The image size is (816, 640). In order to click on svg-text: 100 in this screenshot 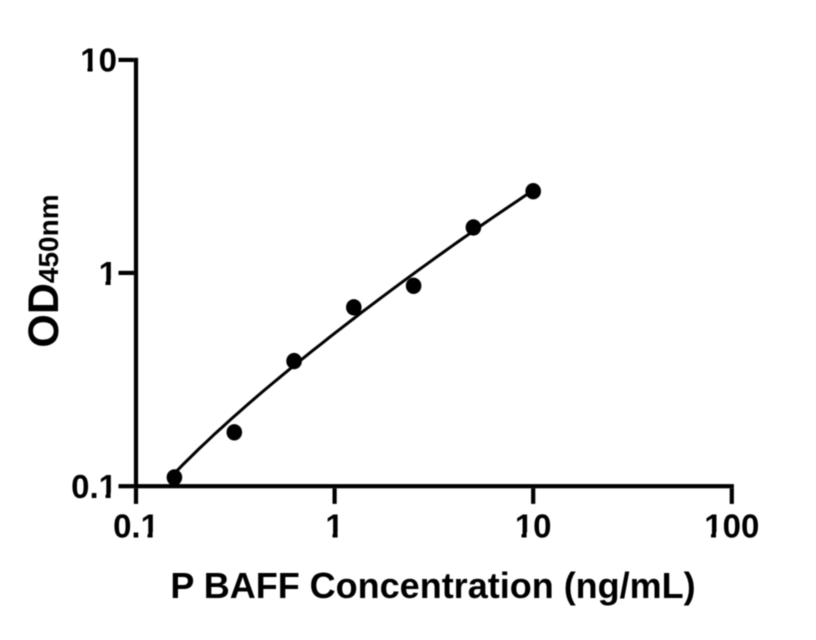, I will do `click(731, 526)`.